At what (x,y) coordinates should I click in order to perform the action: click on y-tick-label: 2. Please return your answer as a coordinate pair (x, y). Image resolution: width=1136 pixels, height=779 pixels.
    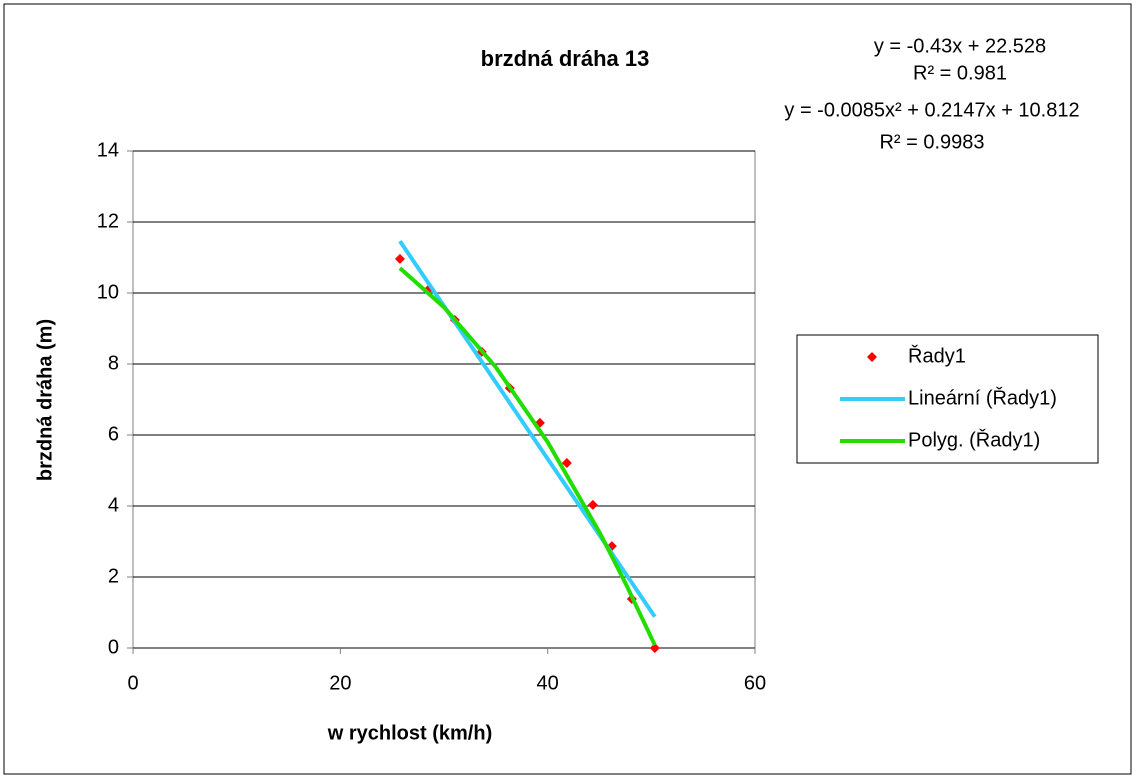
    Looking at the image, I should click on (113, 576).